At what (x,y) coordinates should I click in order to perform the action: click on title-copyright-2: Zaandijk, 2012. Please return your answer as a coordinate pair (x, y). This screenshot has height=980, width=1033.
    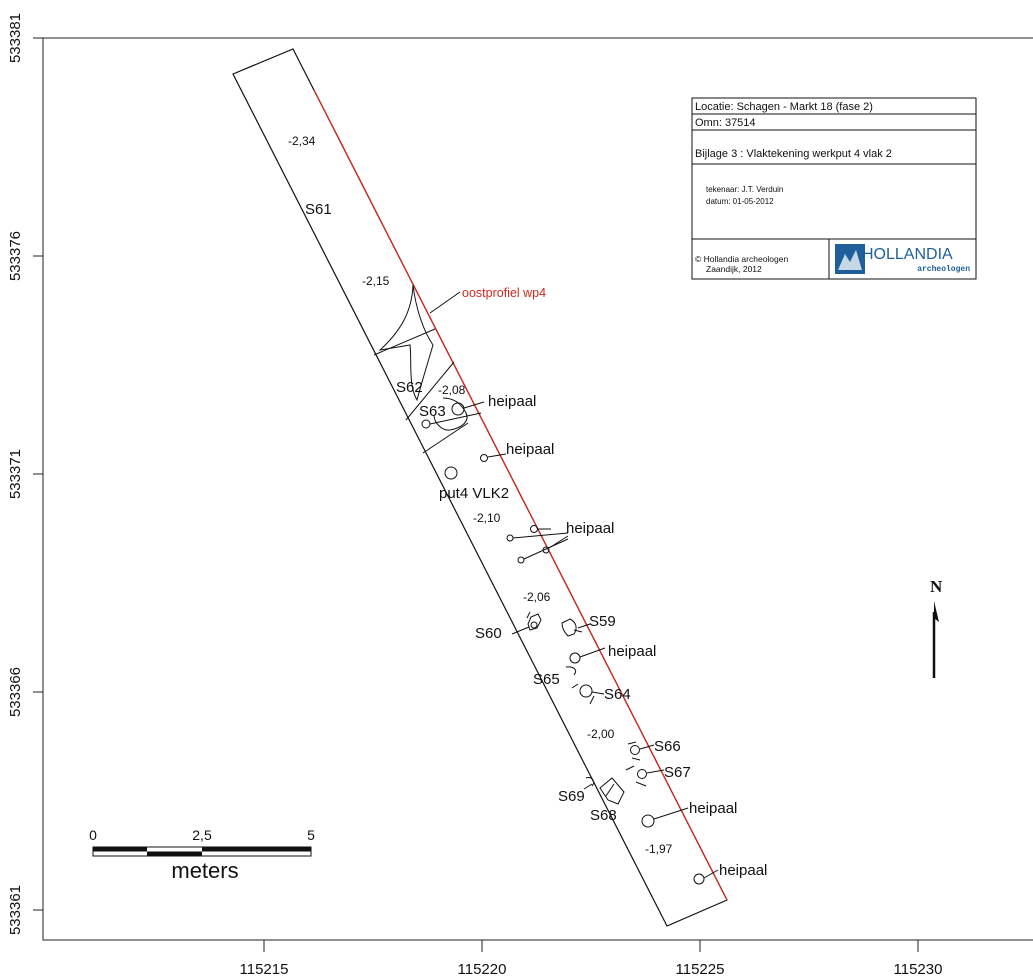
    Looking at the image, I should click on (734, 269).